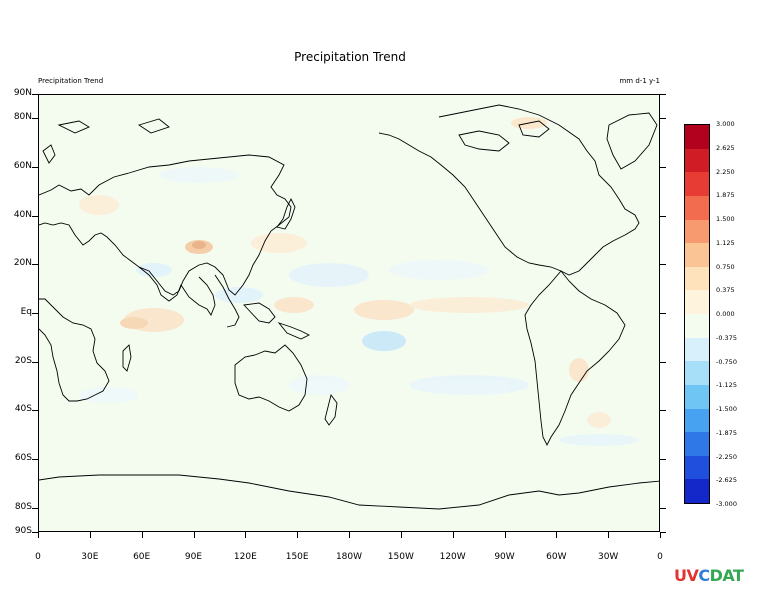  I want to click on units-label: mm d-1 y-1, so click(639, 81).